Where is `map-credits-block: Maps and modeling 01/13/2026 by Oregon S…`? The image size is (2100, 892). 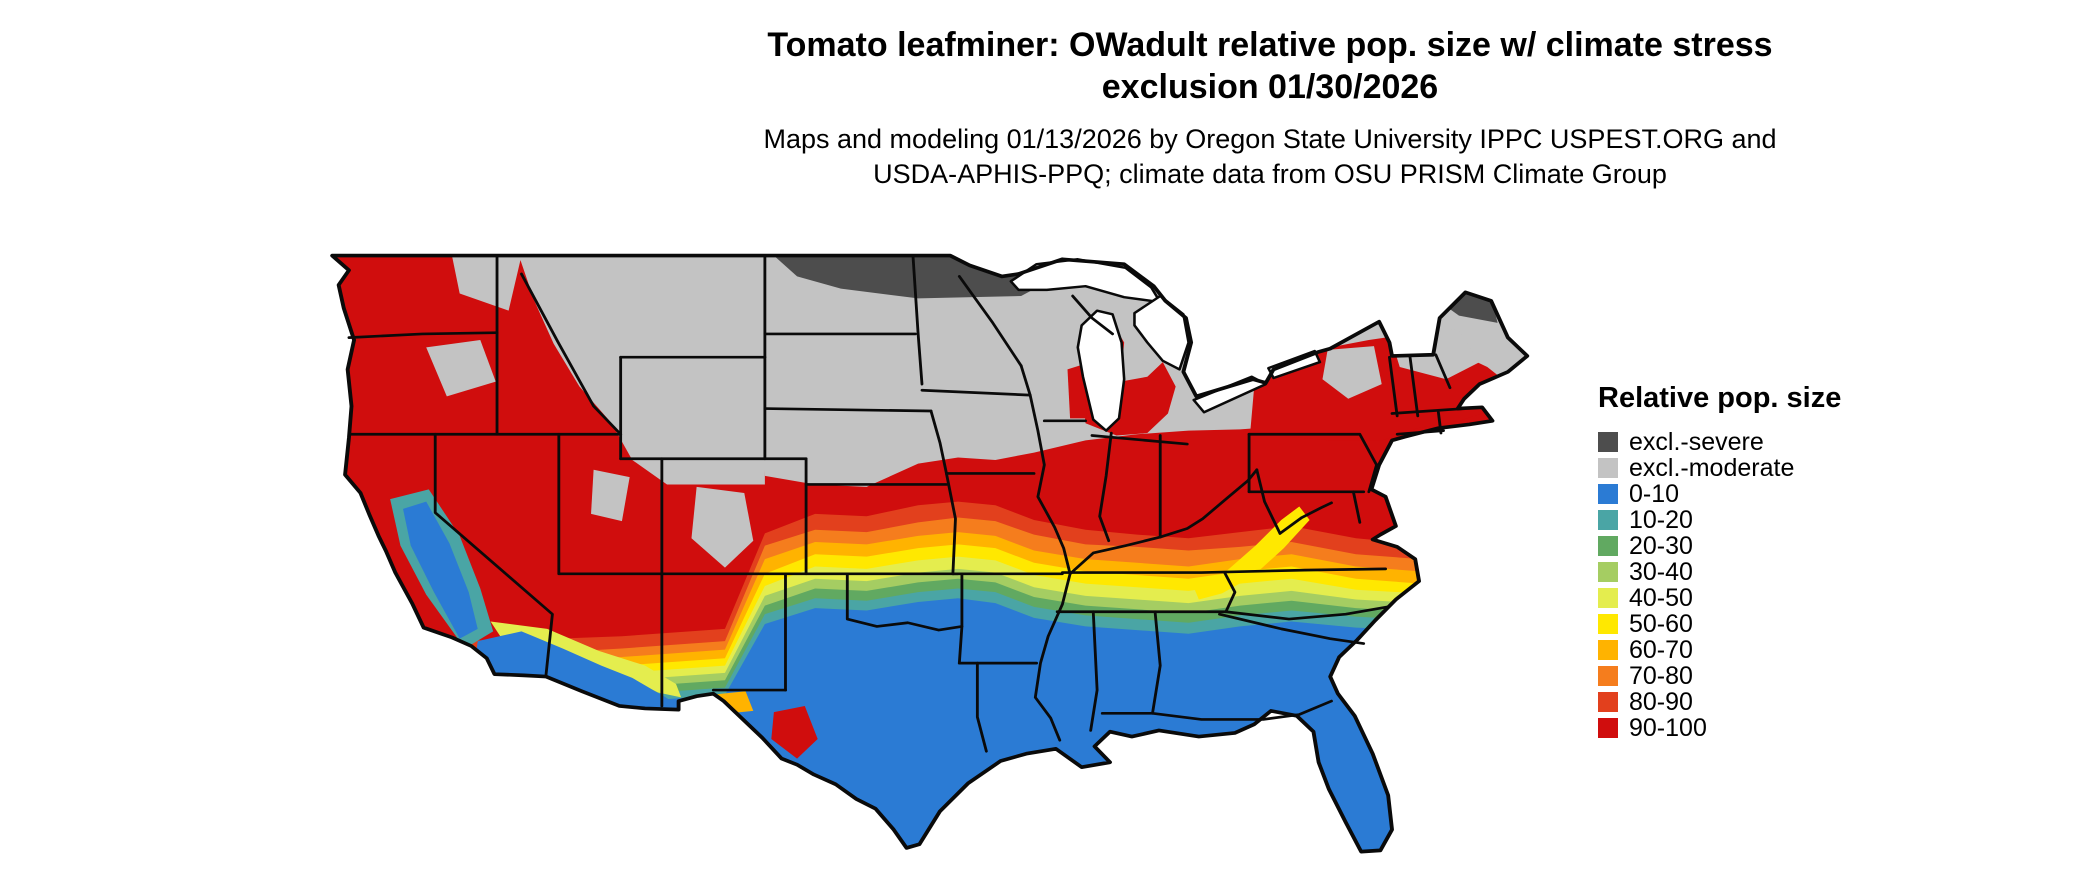
map-credits-block: Maps and modeling 01/13/2026 by Oregon S… is located at coordinates (1200, 157).